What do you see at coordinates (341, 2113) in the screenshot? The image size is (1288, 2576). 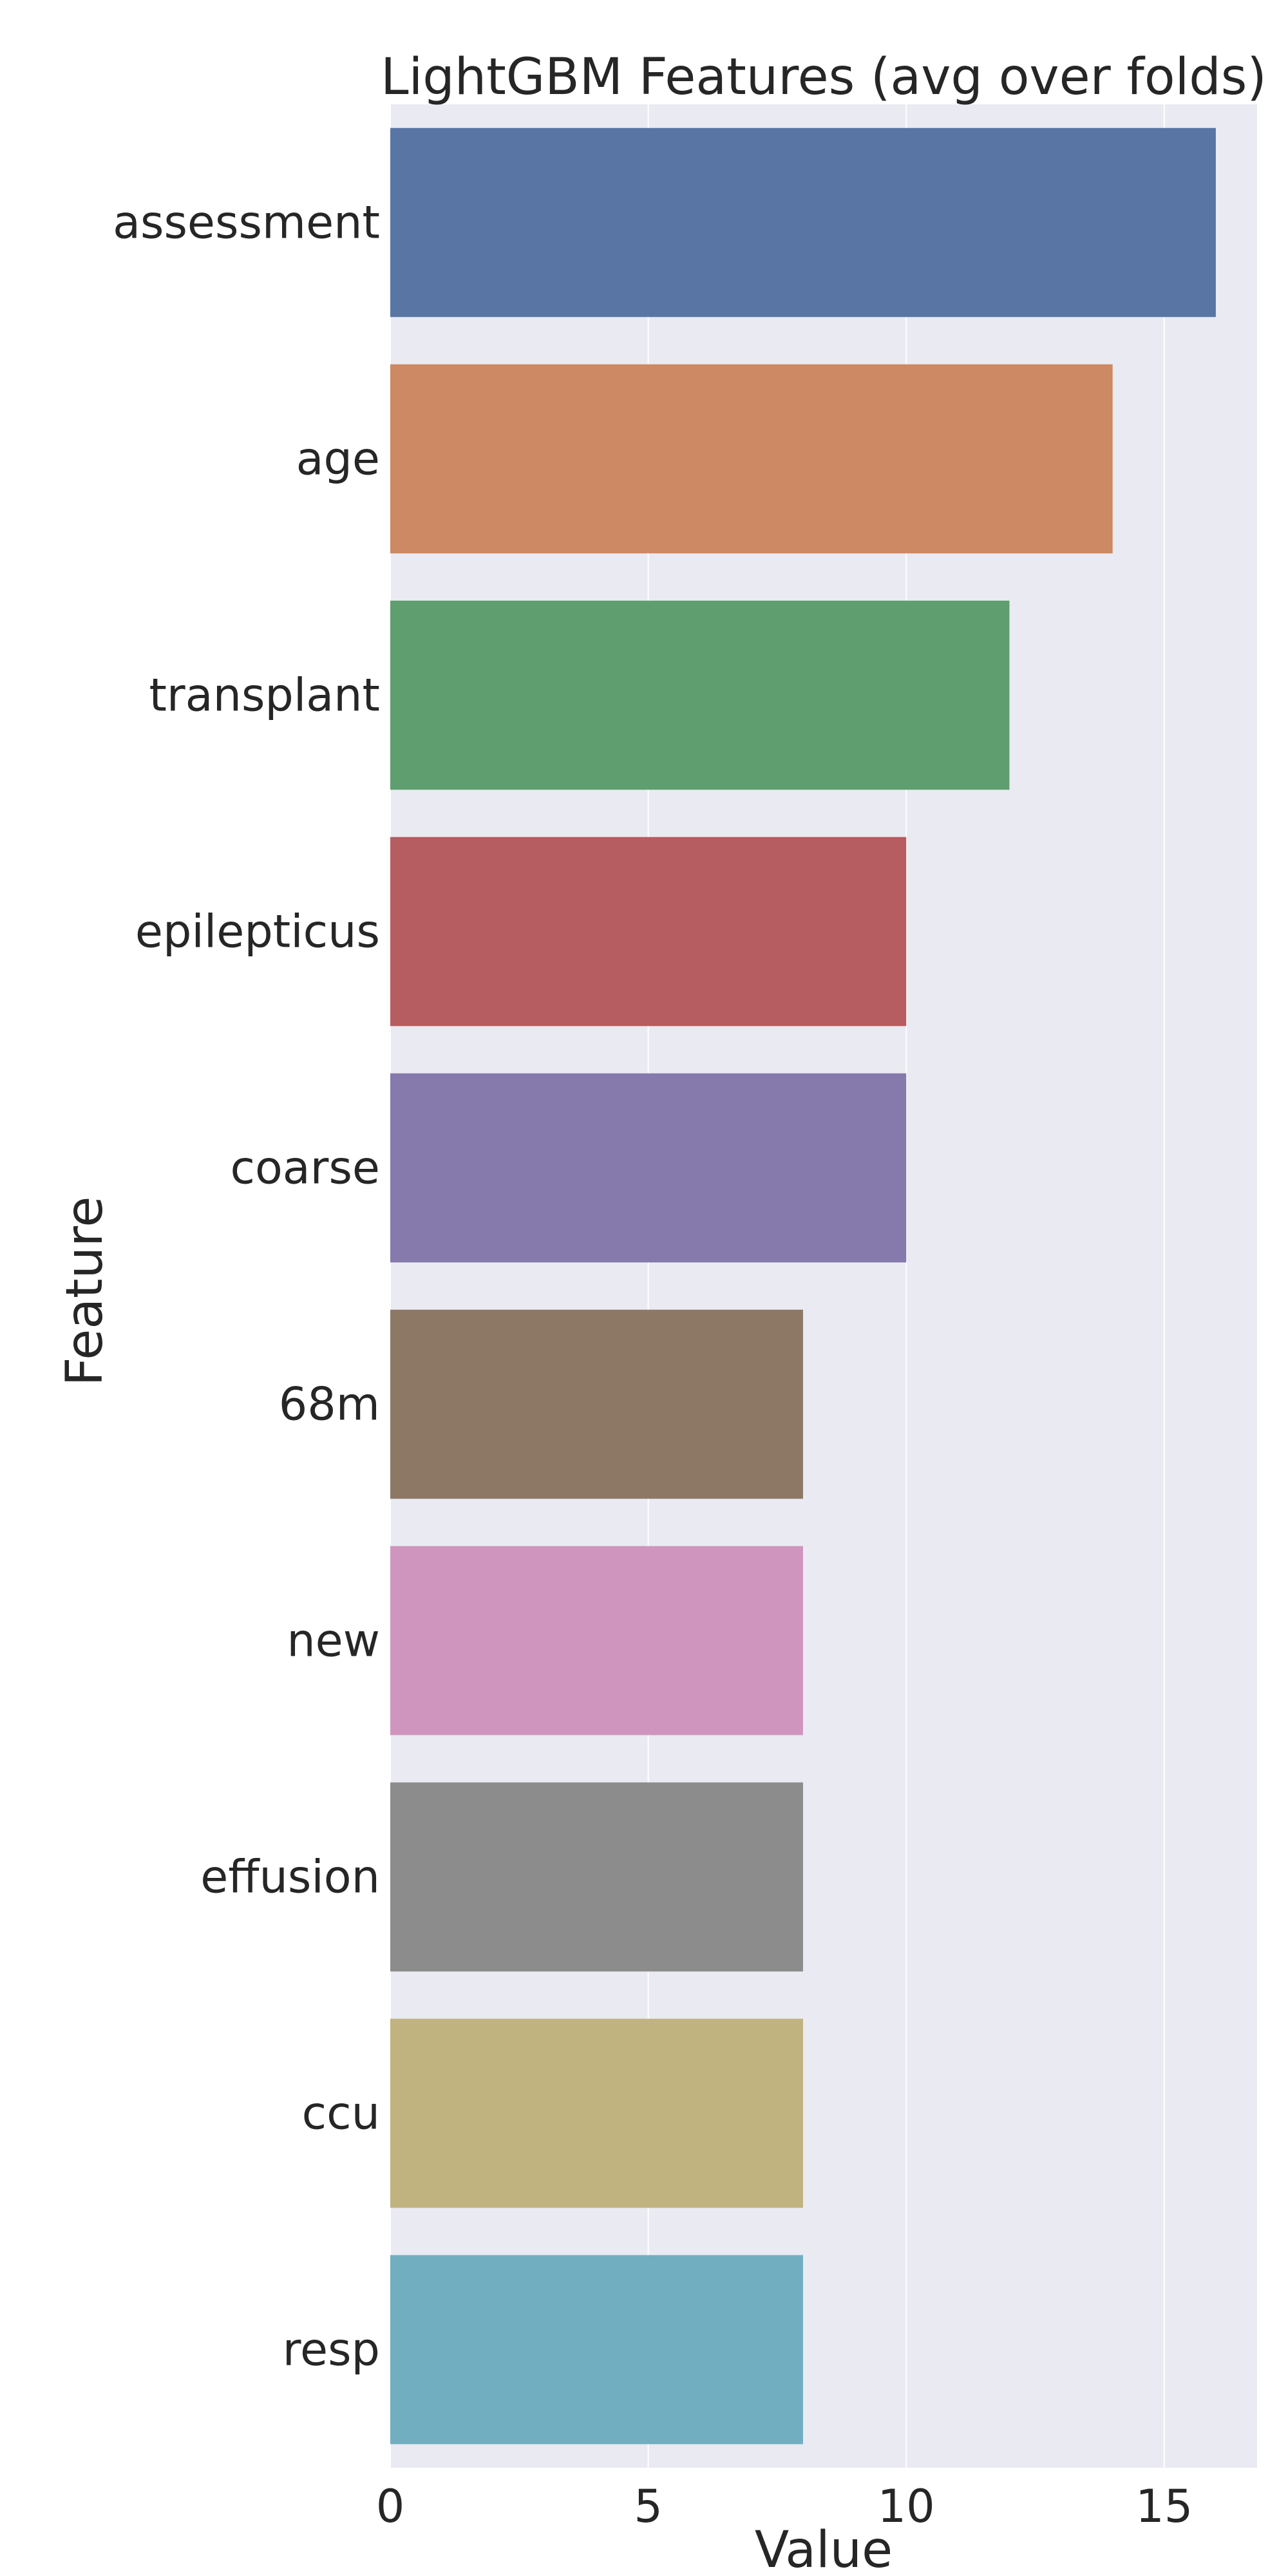 I see `y-tick-label: ccu` at bounding box center [341, 2113].